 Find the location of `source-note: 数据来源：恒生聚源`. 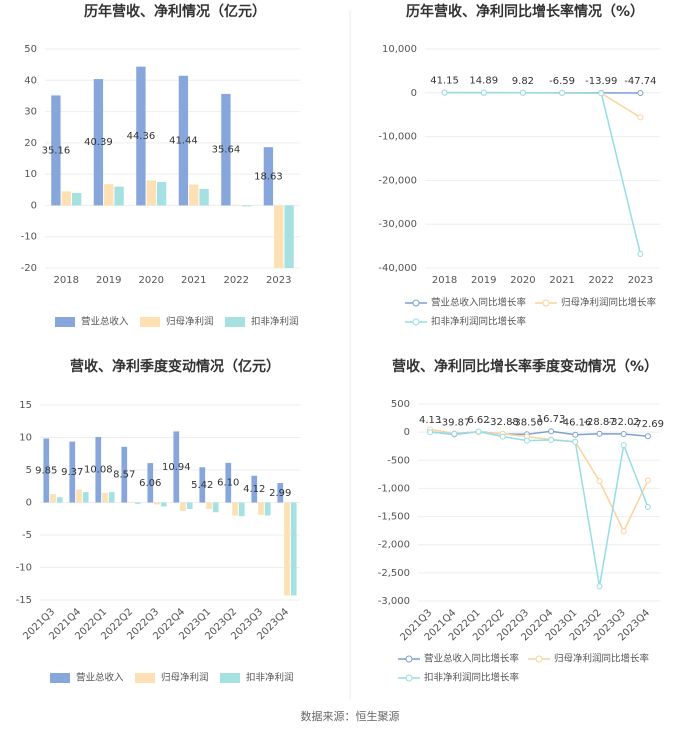

source-note: 数据来源：恒生聚源 is located at coordinates (350, 716).